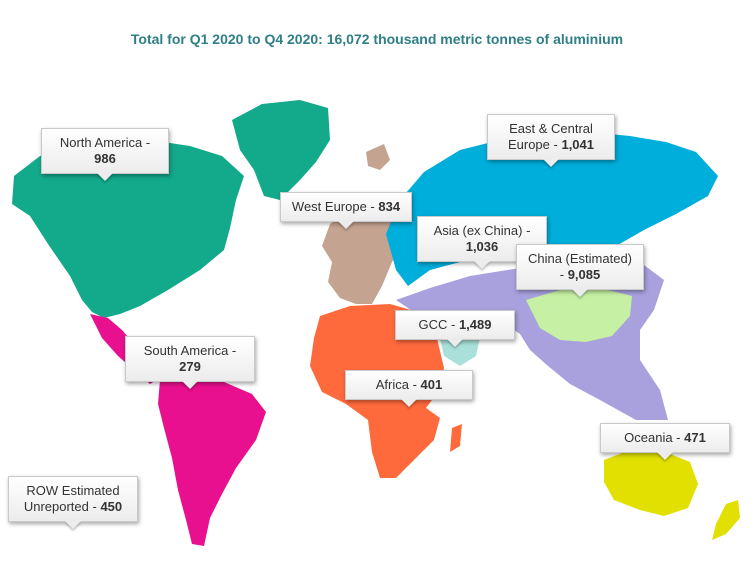 Image resolution: width=754 pixels, height=564 pixels. I want to click on callout-value: 401, so click(431, 384).